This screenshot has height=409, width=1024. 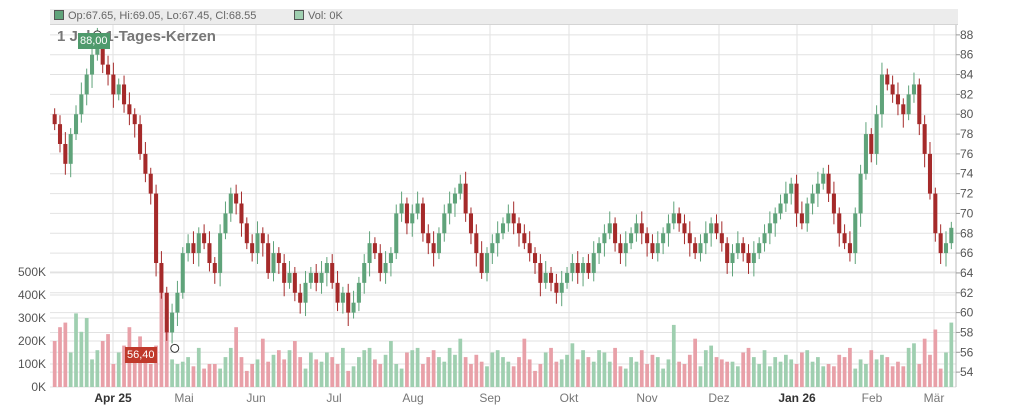 What do you see at coordinates (38, 387) in the screenshot?
I see `volume-tick-label: 0K` at bounding box center [38, 387].